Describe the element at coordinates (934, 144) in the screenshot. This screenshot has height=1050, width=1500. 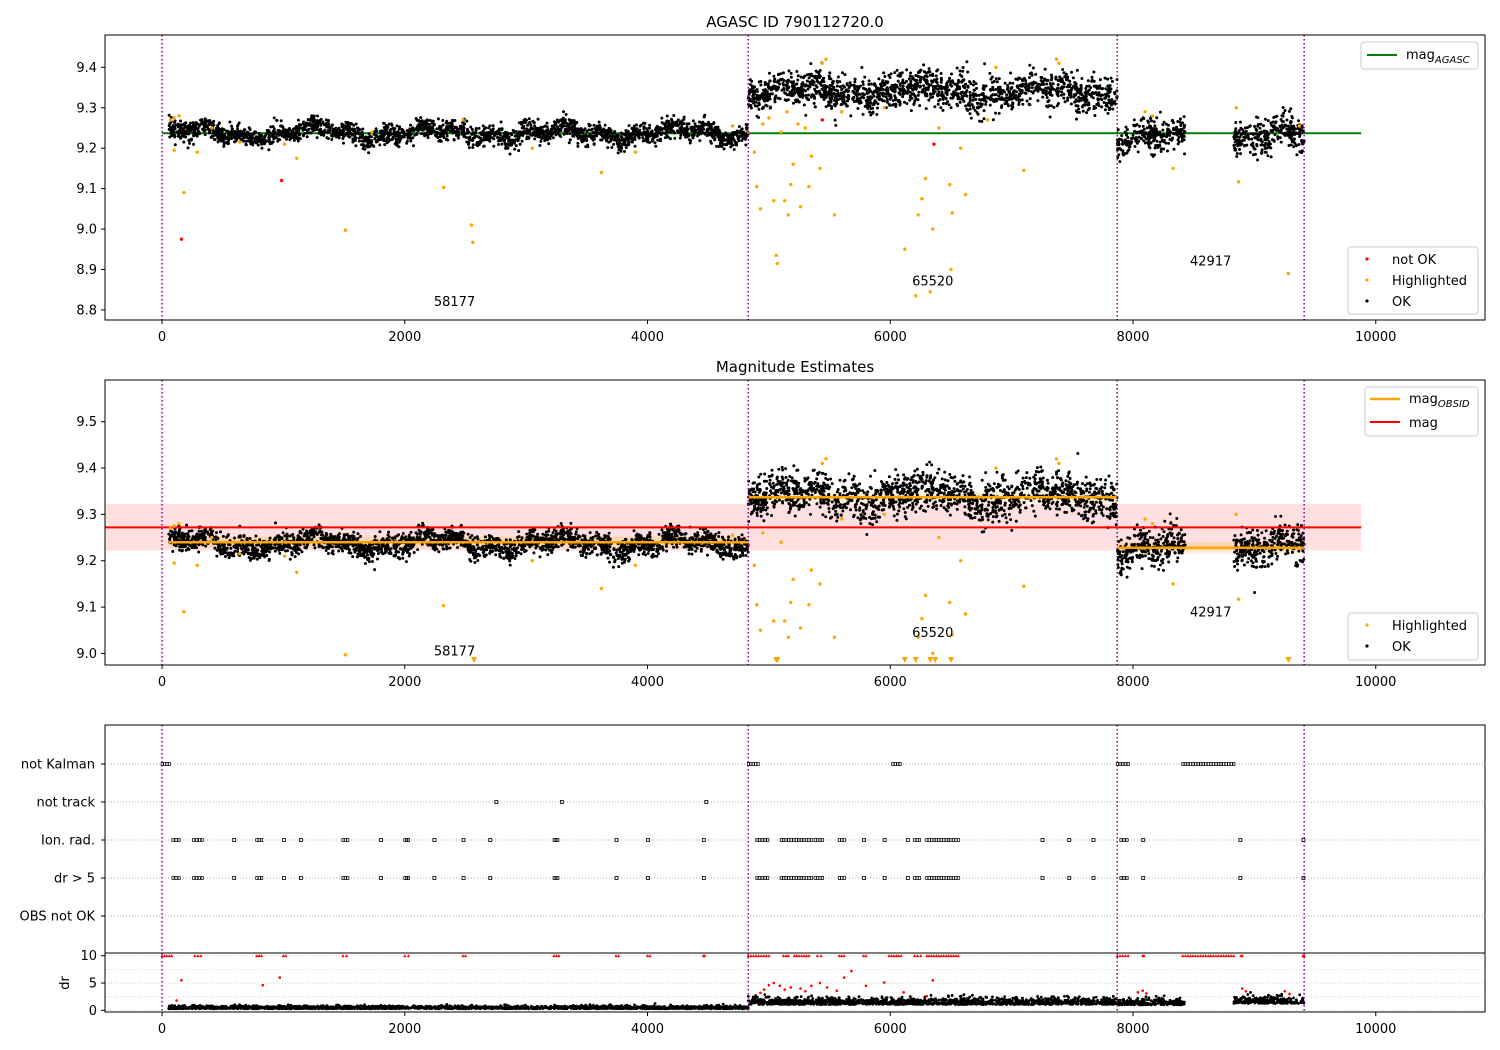
I see `not-ok-point` at that location.